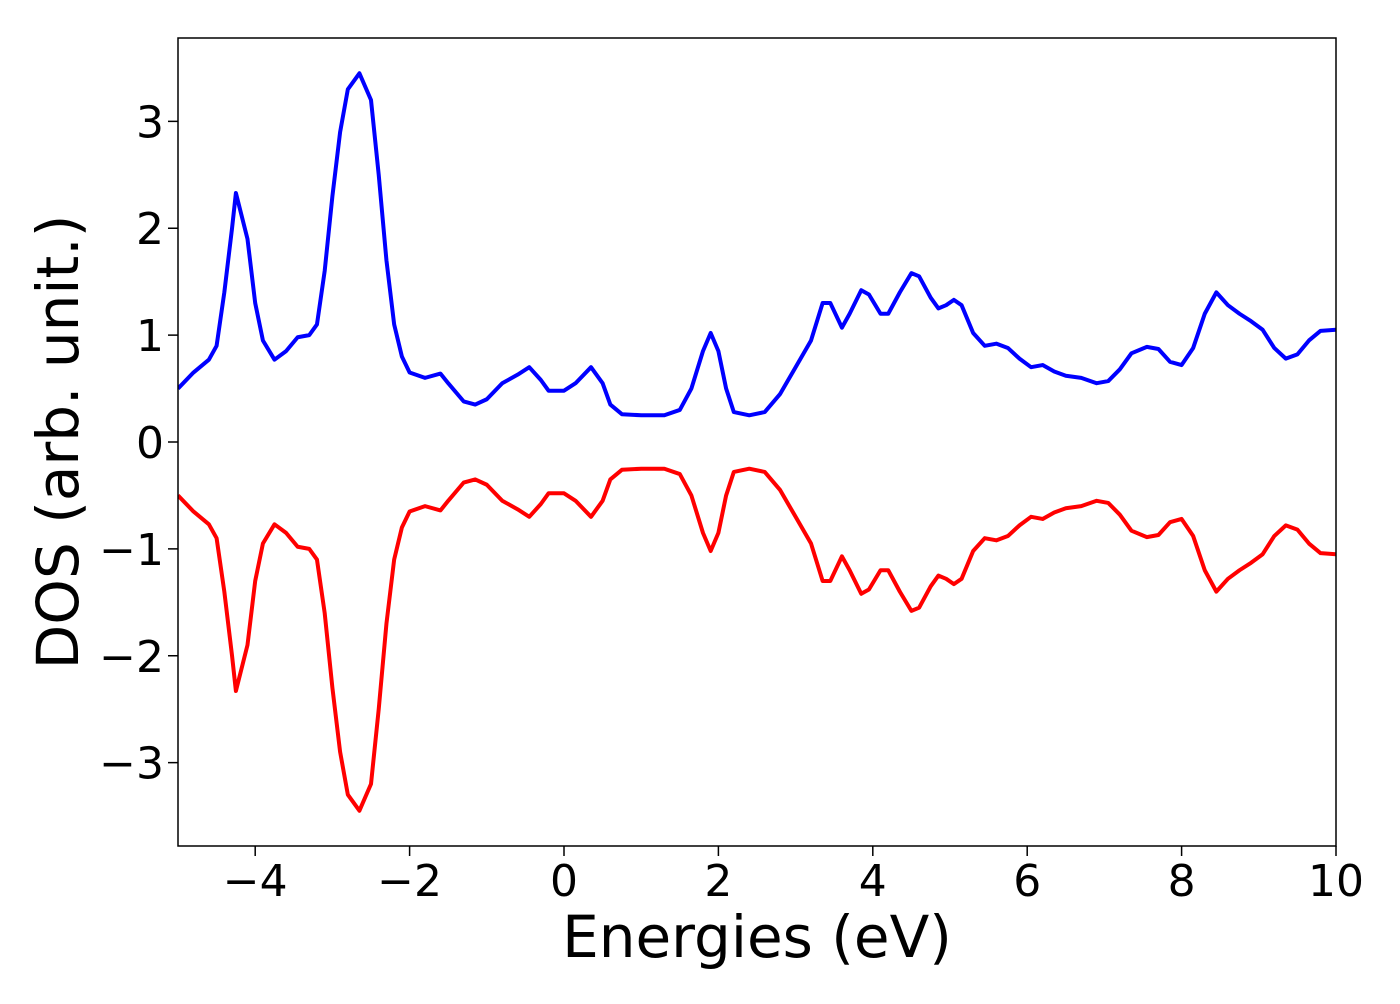 The width and height of the screenshot is (1400, 1004). Describe the element at coordinates (1182, 881) in the screenshot. I see `x-tick-label: 8` at that location.